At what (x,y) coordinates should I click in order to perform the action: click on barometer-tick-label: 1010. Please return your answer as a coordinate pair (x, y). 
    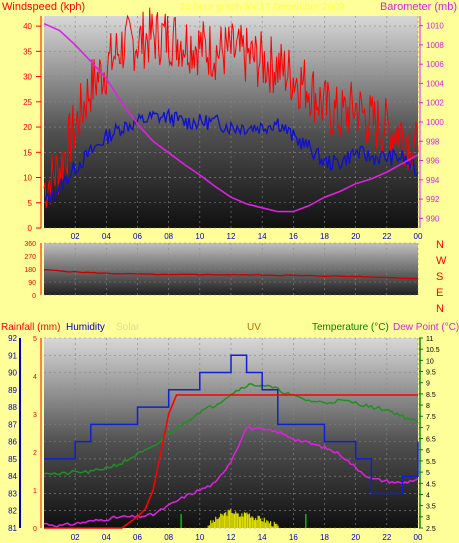
    Looking at the image, I should click on (435, 26).